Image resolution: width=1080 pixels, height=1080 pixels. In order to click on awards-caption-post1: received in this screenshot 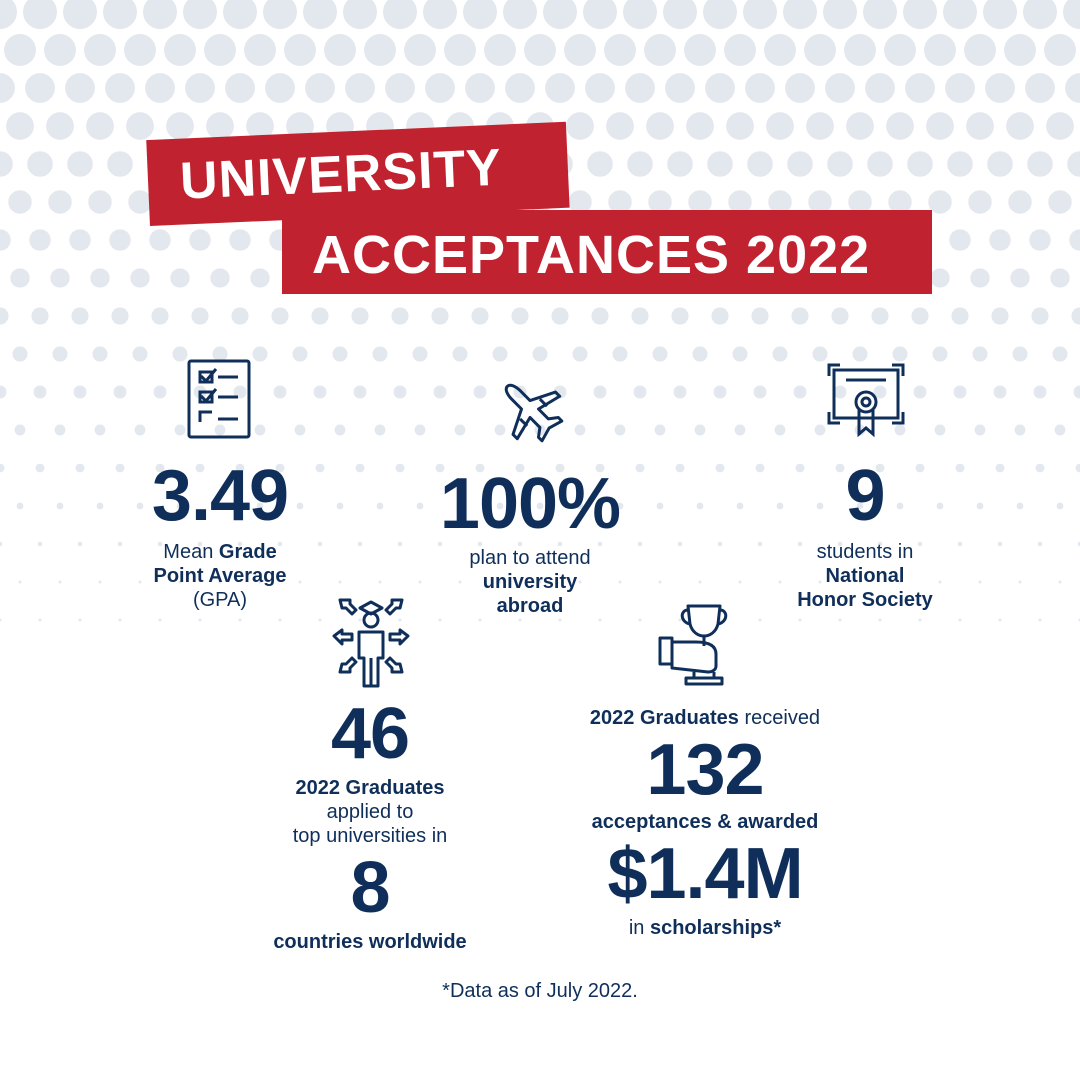, I will do `click(779, 718)`.